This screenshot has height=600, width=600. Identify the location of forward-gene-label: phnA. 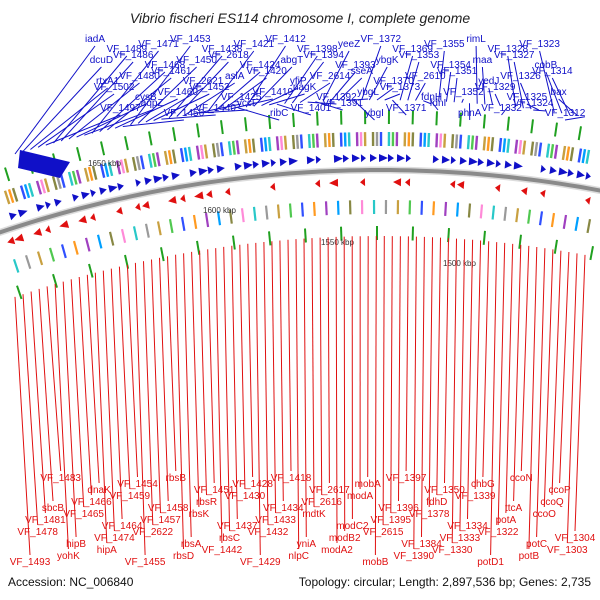
(470, 113).